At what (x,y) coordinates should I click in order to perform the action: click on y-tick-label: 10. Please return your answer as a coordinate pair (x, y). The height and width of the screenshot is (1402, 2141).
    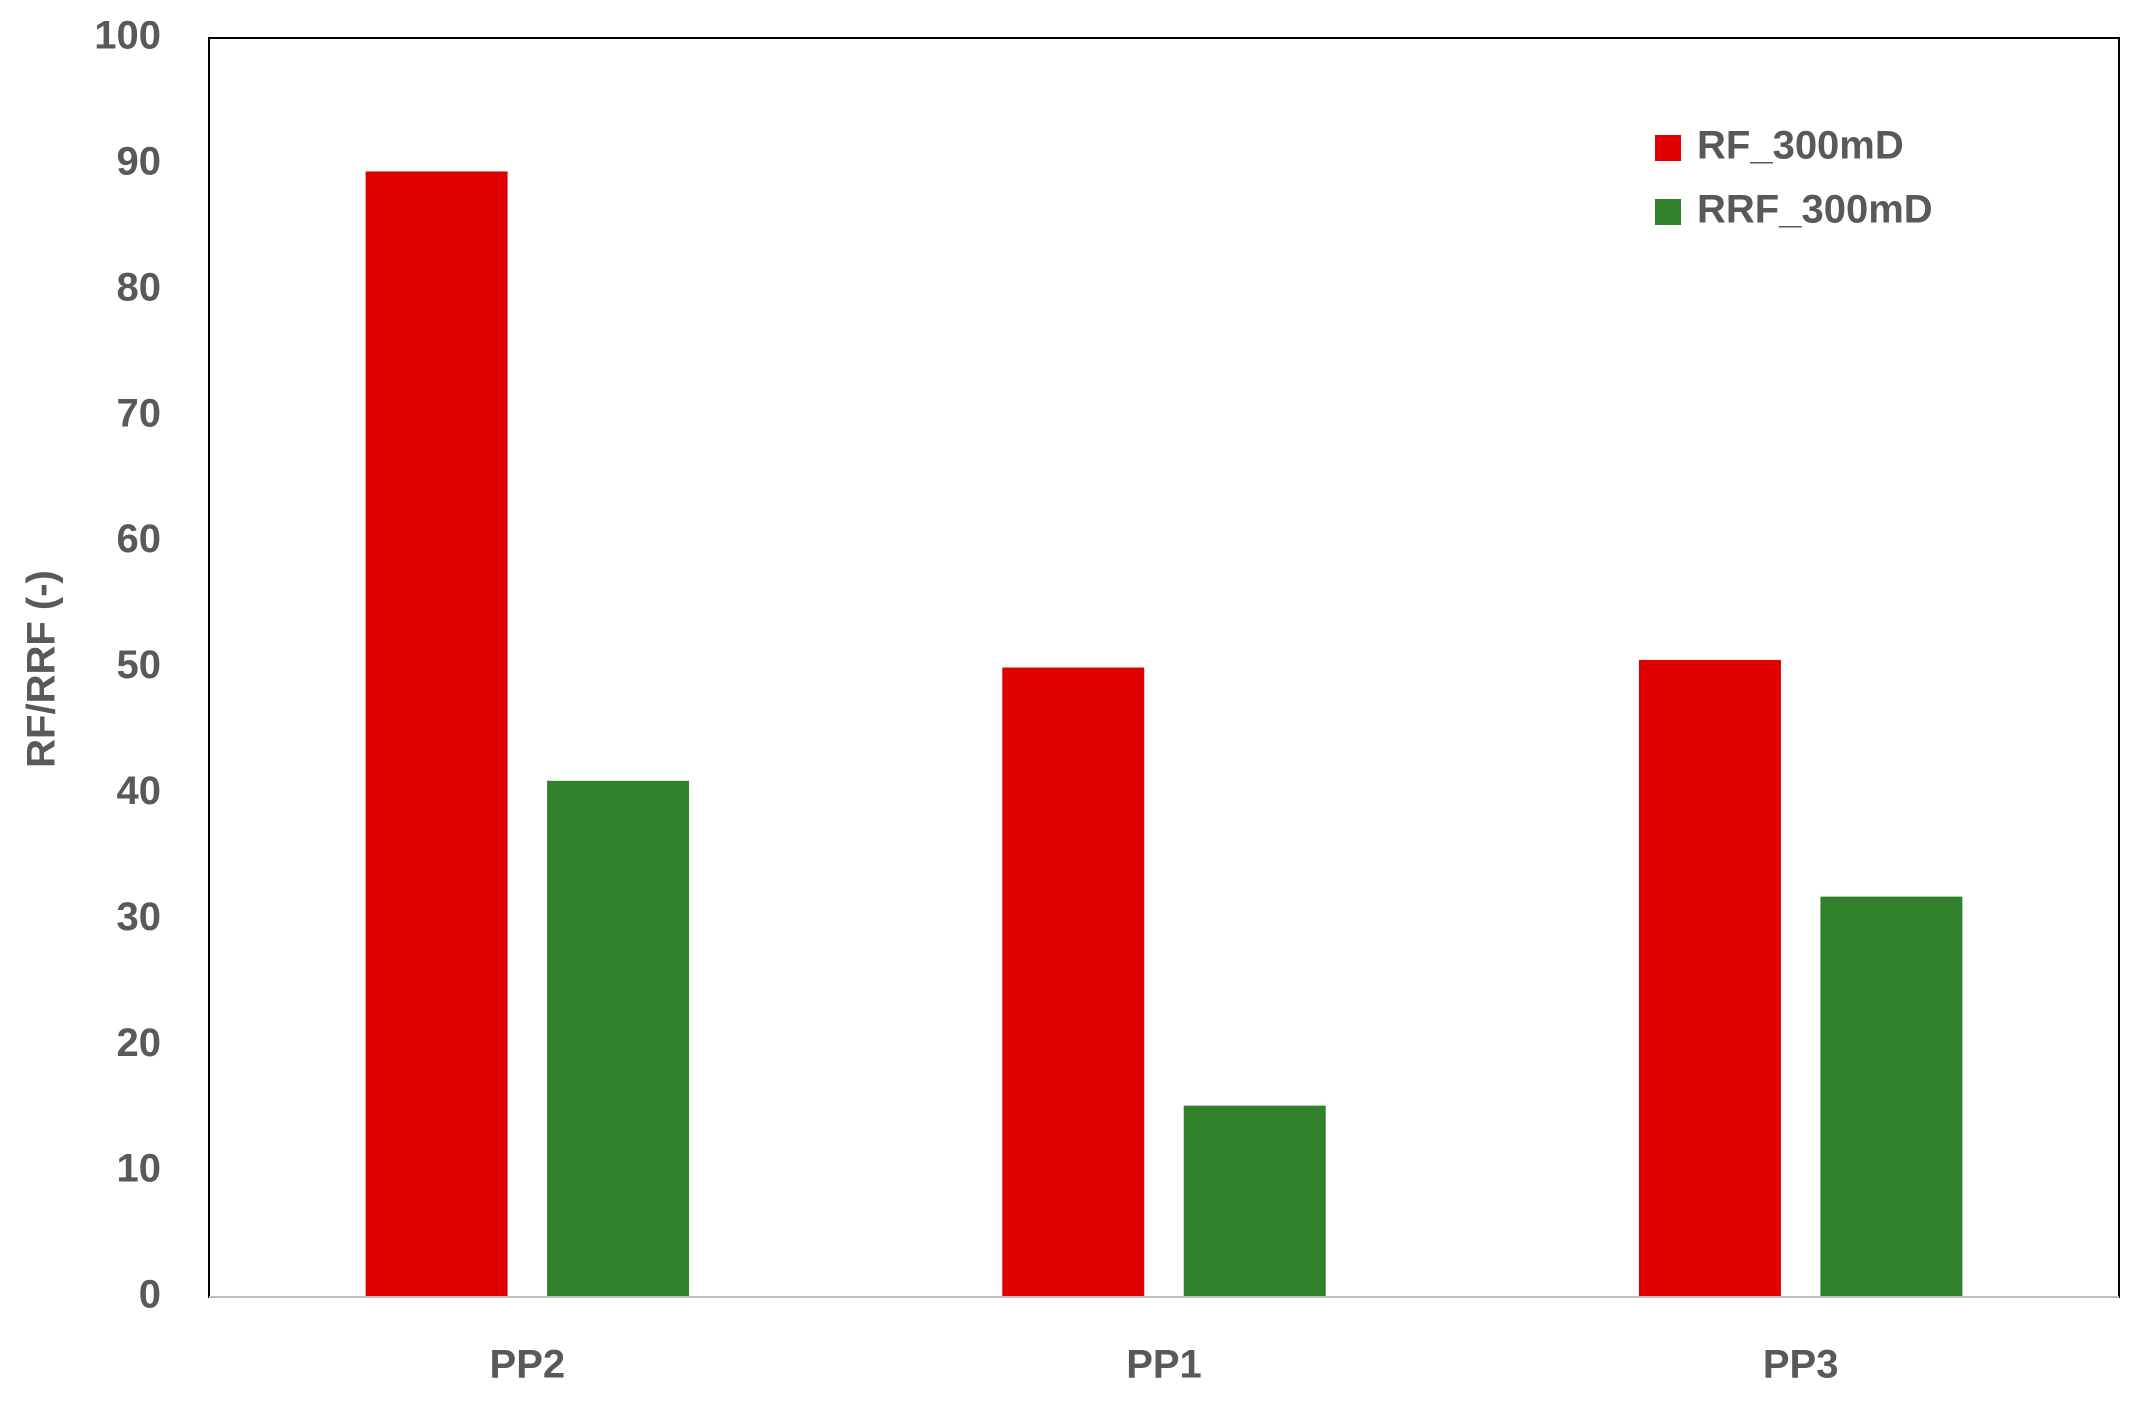
    Looking at the image, I should click on (139, 1169).